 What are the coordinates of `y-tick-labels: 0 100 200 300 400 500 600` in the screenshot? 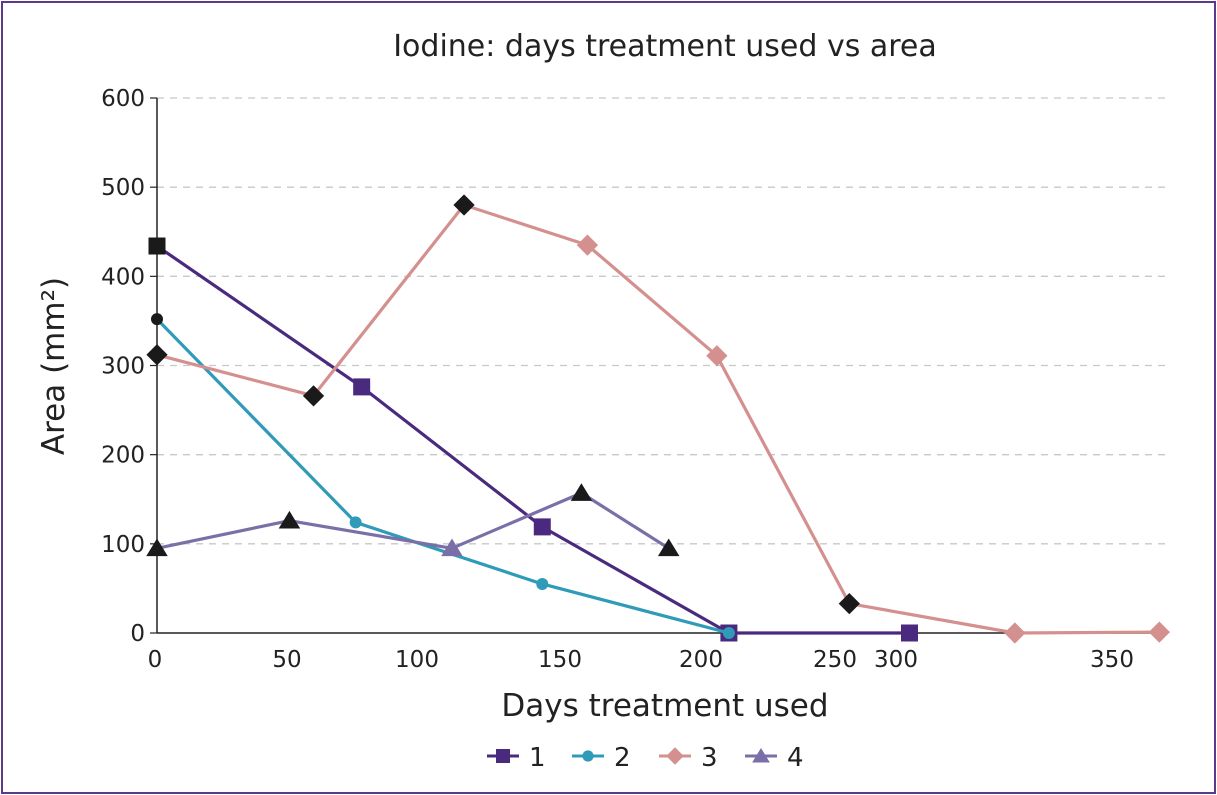 It's located at (123, 366).